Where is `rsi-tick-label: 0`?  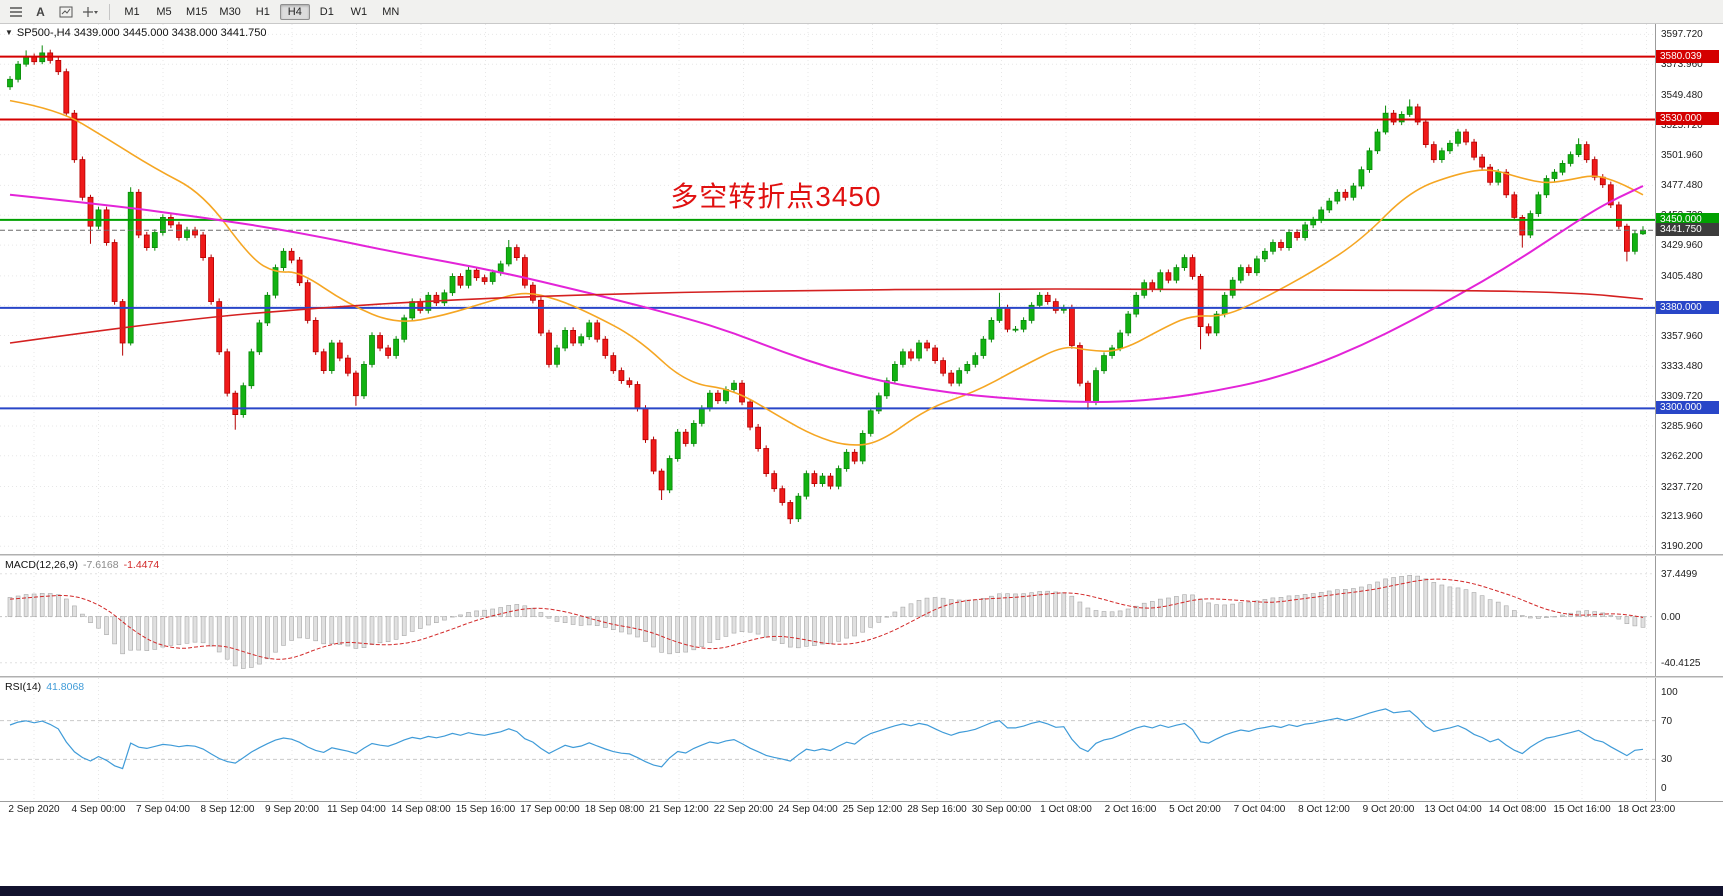
rsi-tick-label: 0 is located at coordinates (1664, 789).